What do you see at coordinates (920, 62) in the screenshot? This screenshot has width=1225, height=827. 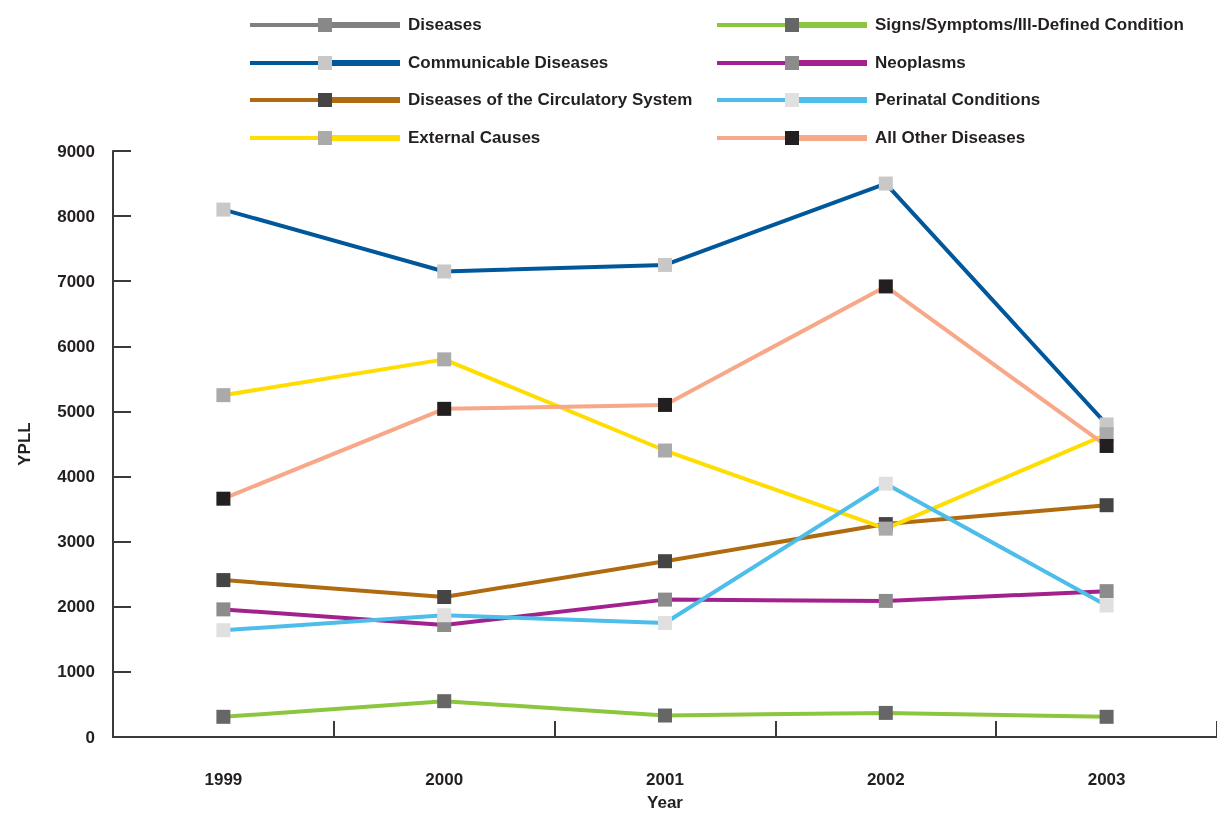 I see `legend-label: Neoplasms` at bounding box center [920, 62].